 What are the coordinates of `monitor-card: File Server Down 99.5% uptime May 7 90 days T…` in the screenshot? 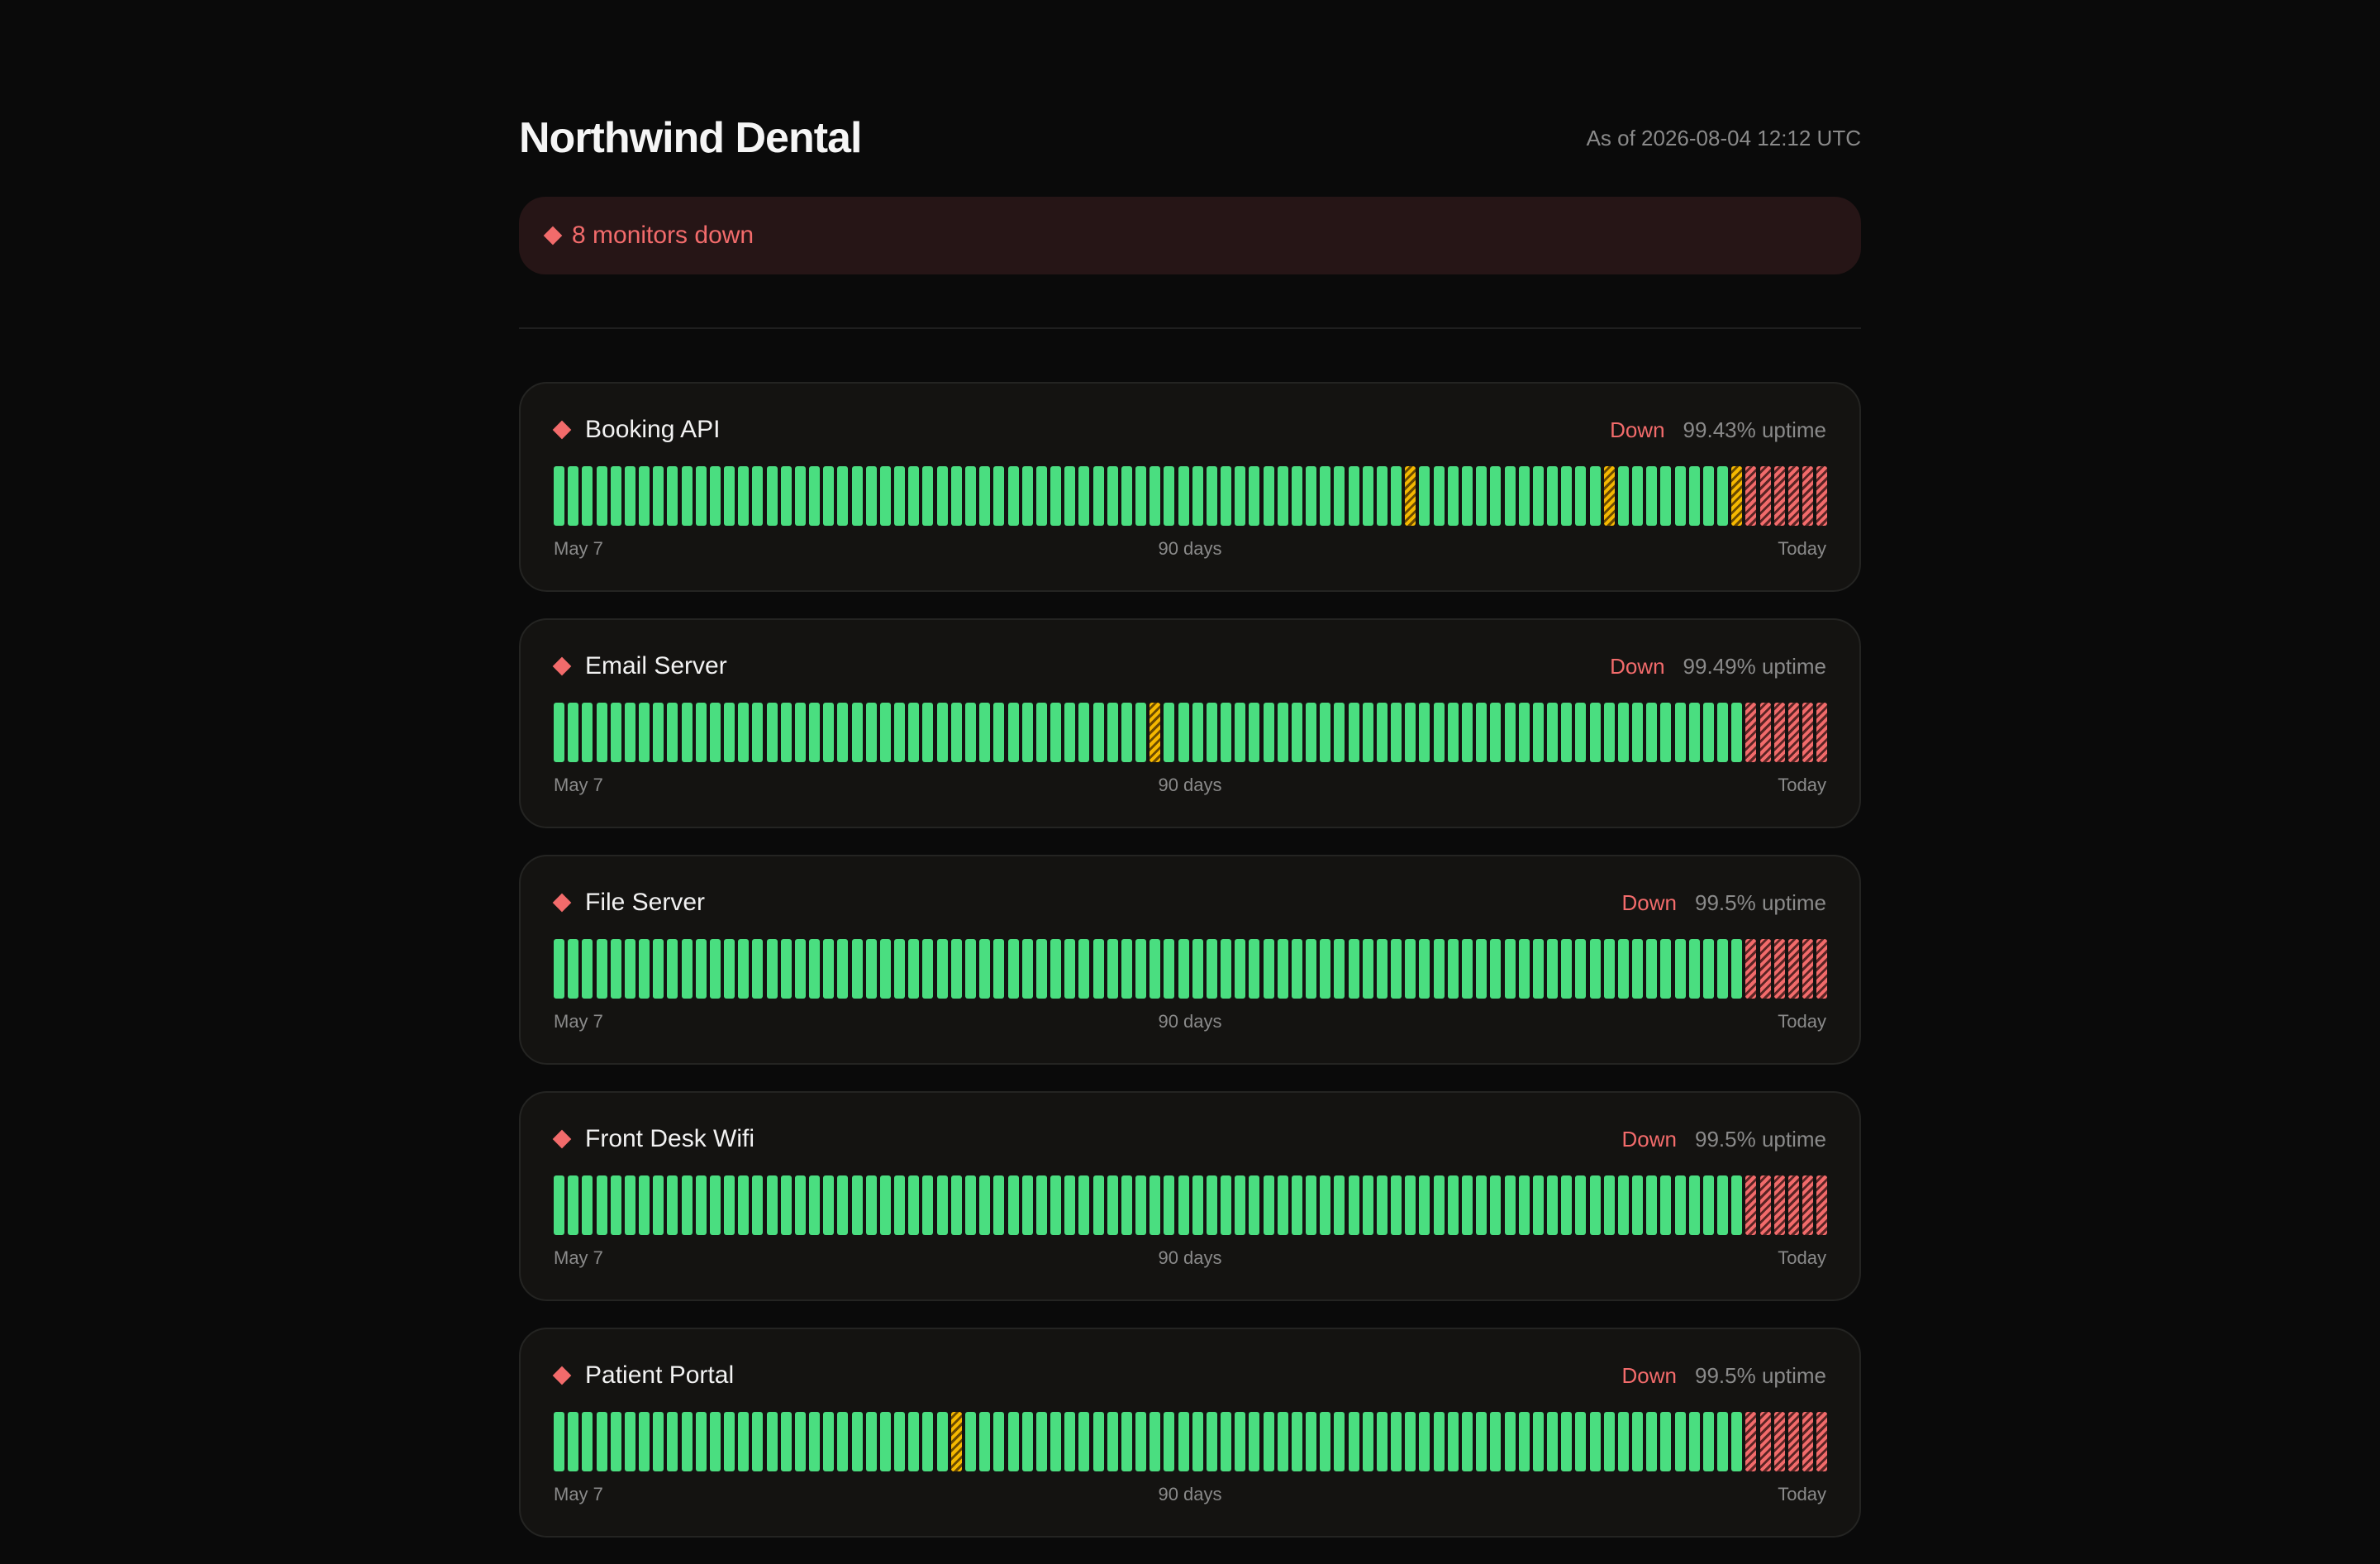 It's located at (1190, 960).